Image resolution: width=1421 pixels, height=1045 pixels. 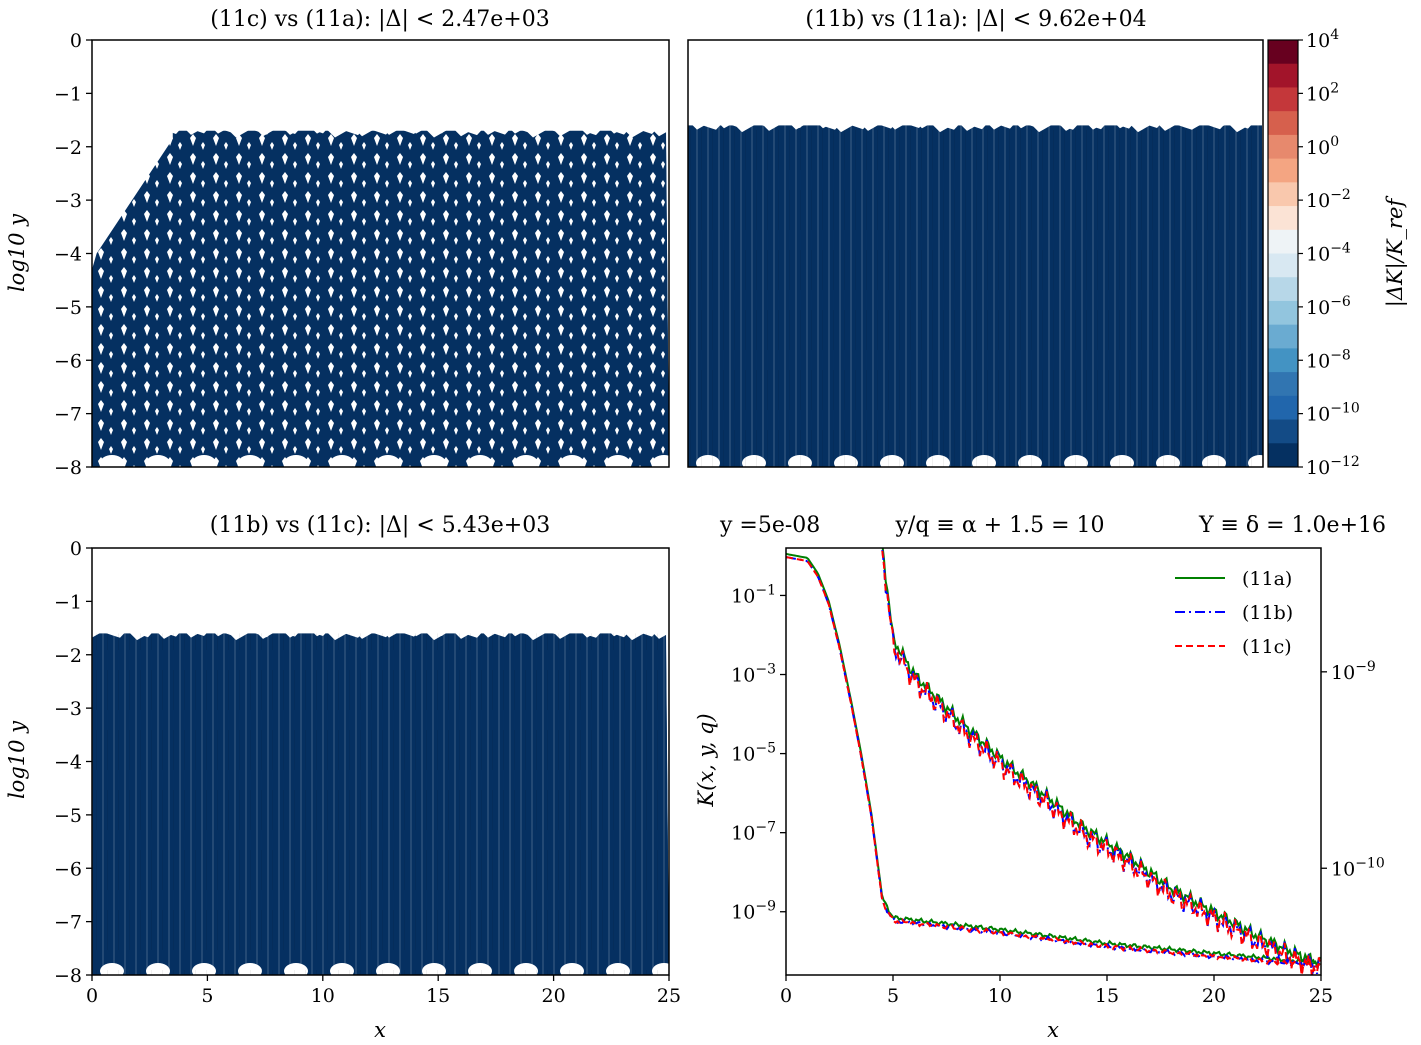 What do you see at coordinates (753, 911) in the screenshot?
I see `ytick-label: 10⁻⁹` at bounding box center [753, 911].